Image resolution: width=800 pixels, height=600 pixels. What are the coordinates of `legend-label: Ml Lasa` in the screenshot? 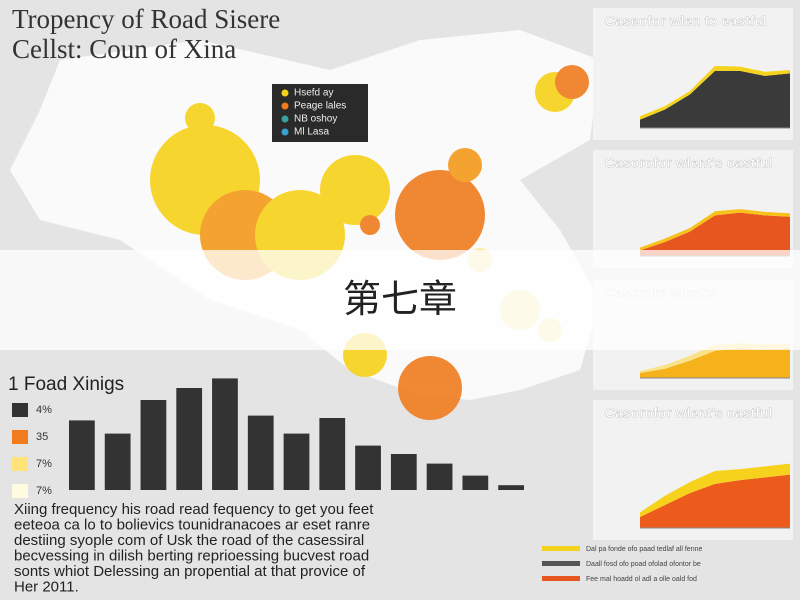 It's located at (311, 132).